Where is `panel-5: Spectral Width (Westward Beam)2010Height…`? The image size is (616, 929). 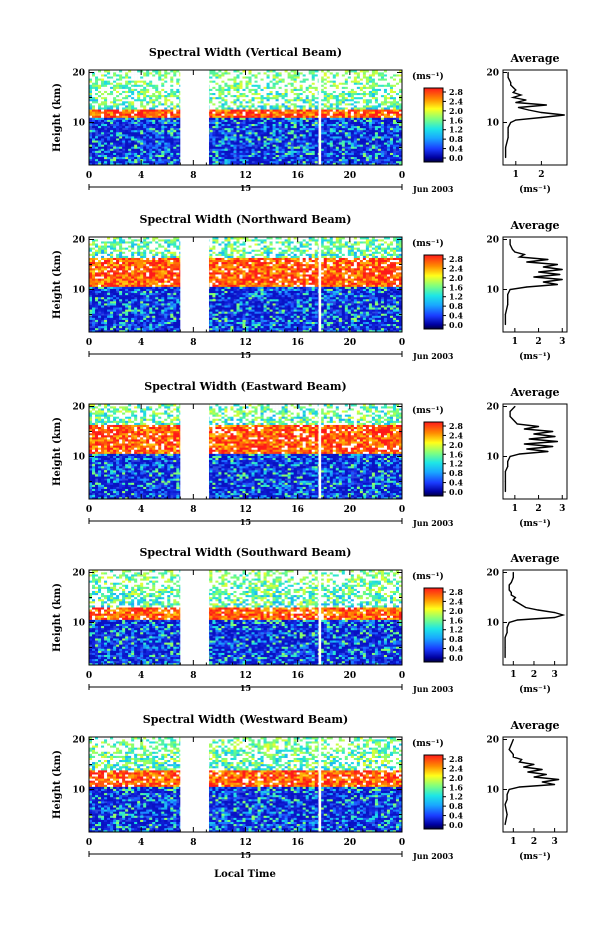
panel-5: Spectral Width (Westward Beam)2010Height… is located at coordinates (309, 787).